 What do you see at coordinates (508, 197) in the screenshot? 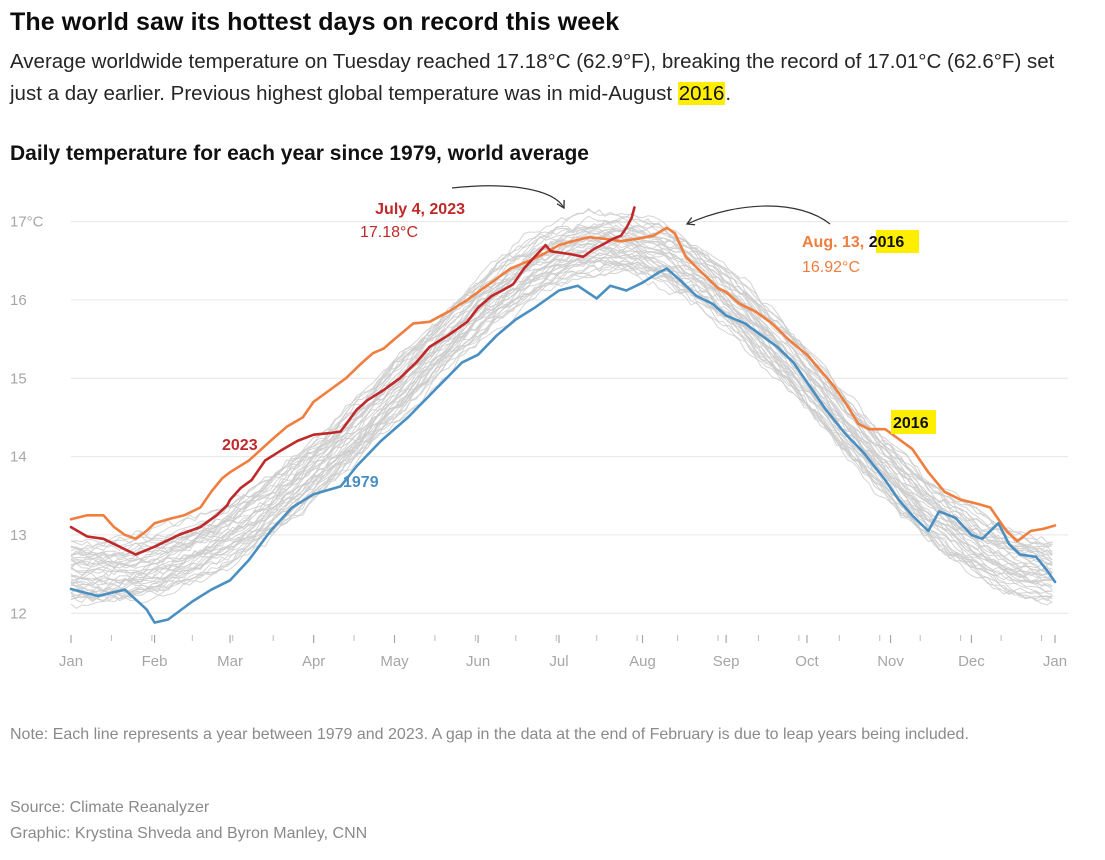
I see `record-2023-arrow` at bounding box center [508, 197].